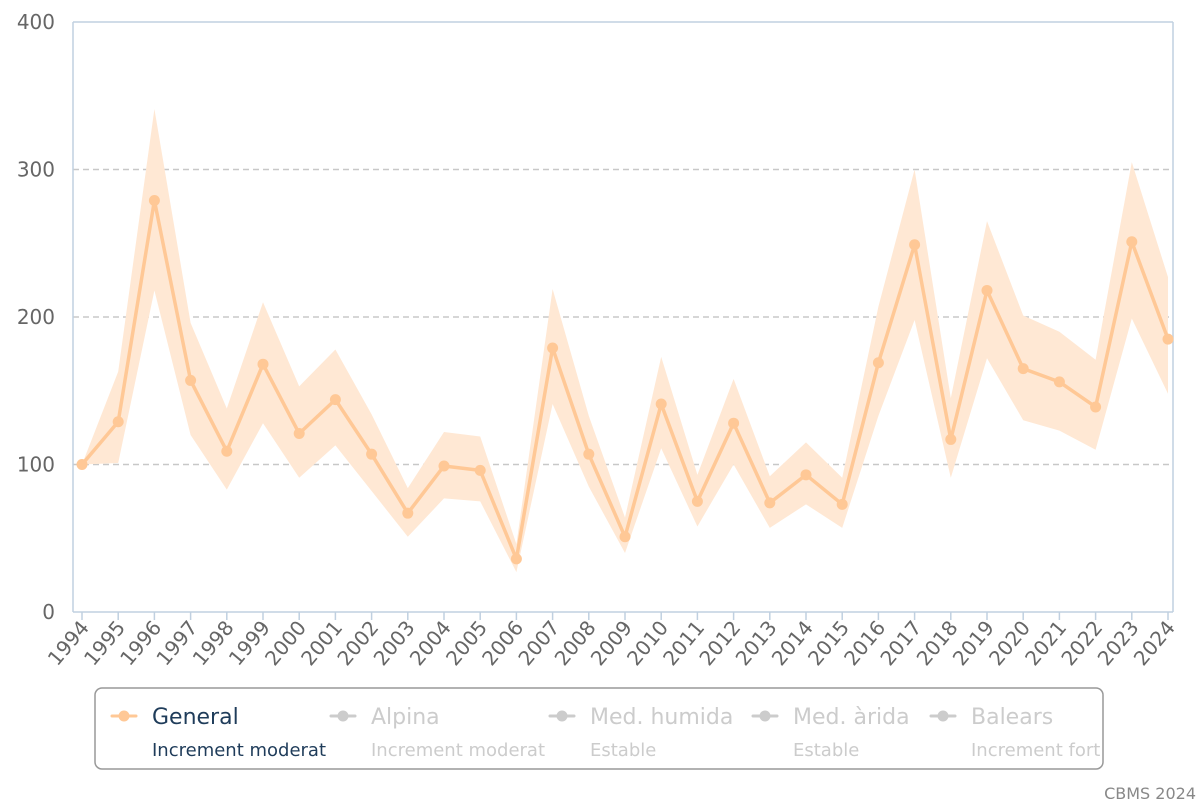 The image size is (1200, 800). What do you see at coordinates (195, 717) in the screenshot?
I see `legend-series-name: General` at bounding box center [195, 717].